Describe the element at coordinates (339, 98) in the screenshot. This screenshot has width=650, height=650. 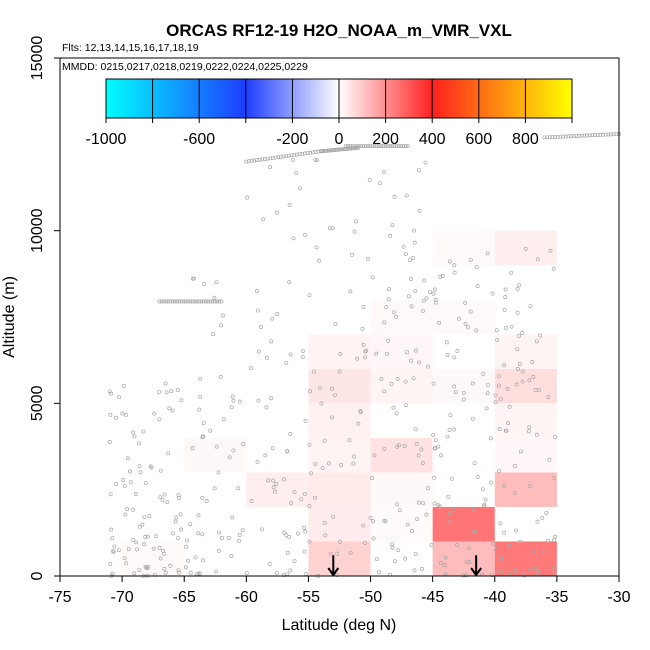
I see `colorbar-dividers` at that location.